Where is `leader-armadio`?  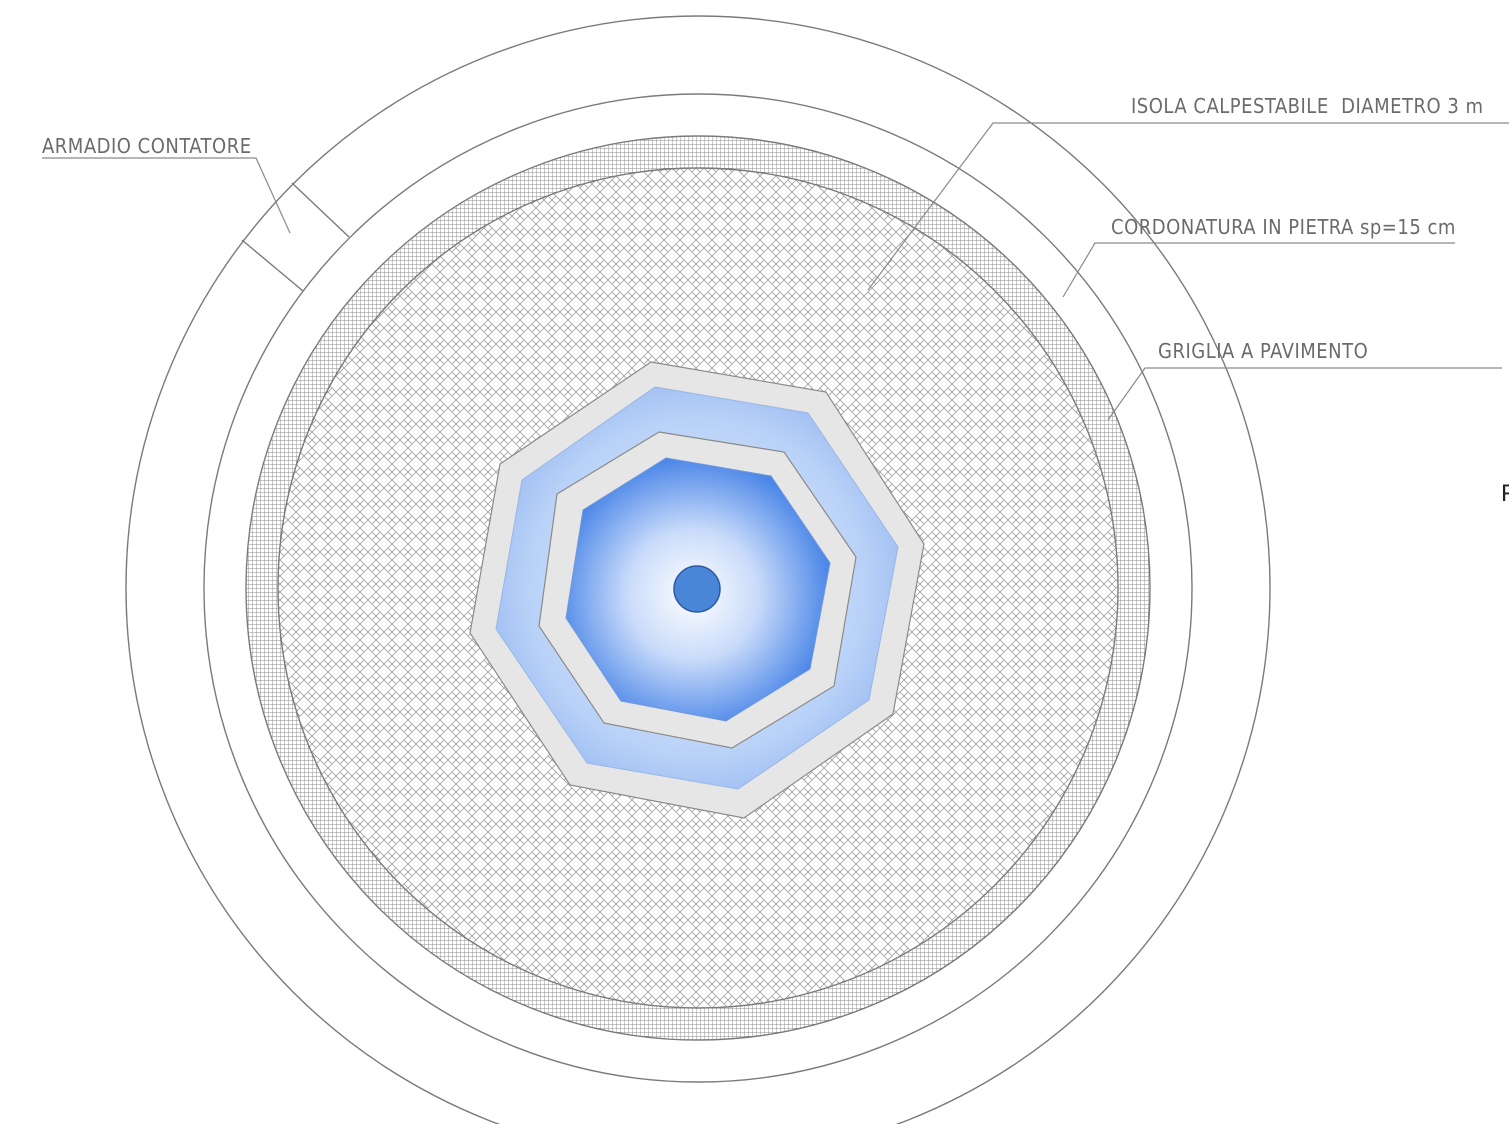
leader-armadio is located at coordinates (166, 195).